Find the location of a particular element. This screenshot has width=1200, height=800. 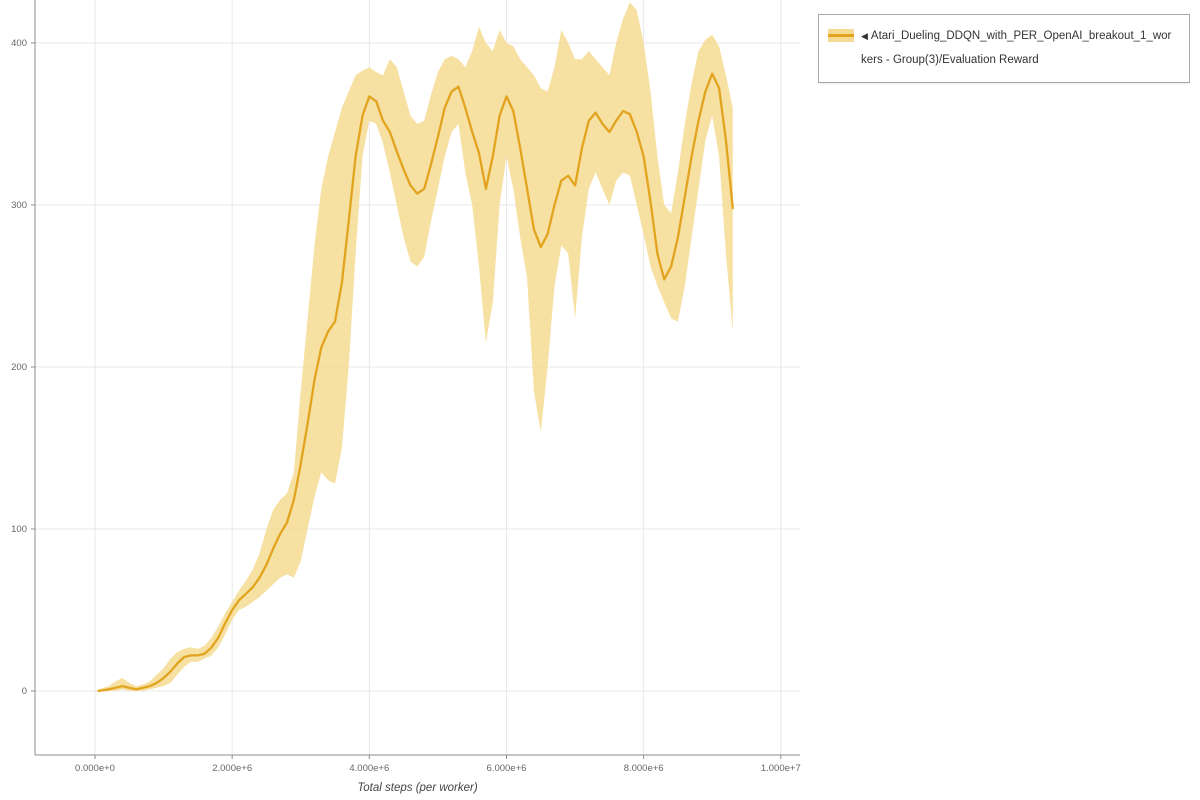

x-tick-label: 6.000e+6 is located at coordinates (507, 768).